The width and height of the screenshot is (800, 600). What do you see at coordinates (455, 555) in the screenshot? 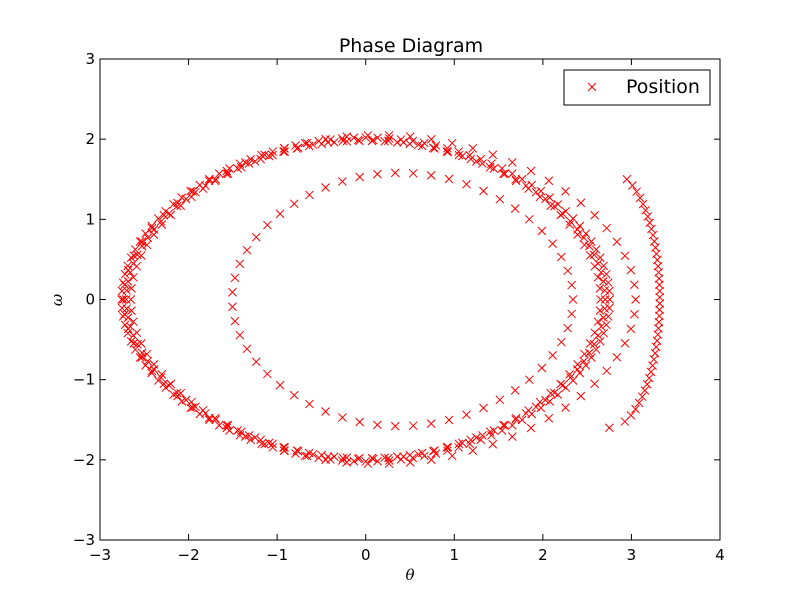
I see `x-tick-label: 1` at bounding box center [455, 555].